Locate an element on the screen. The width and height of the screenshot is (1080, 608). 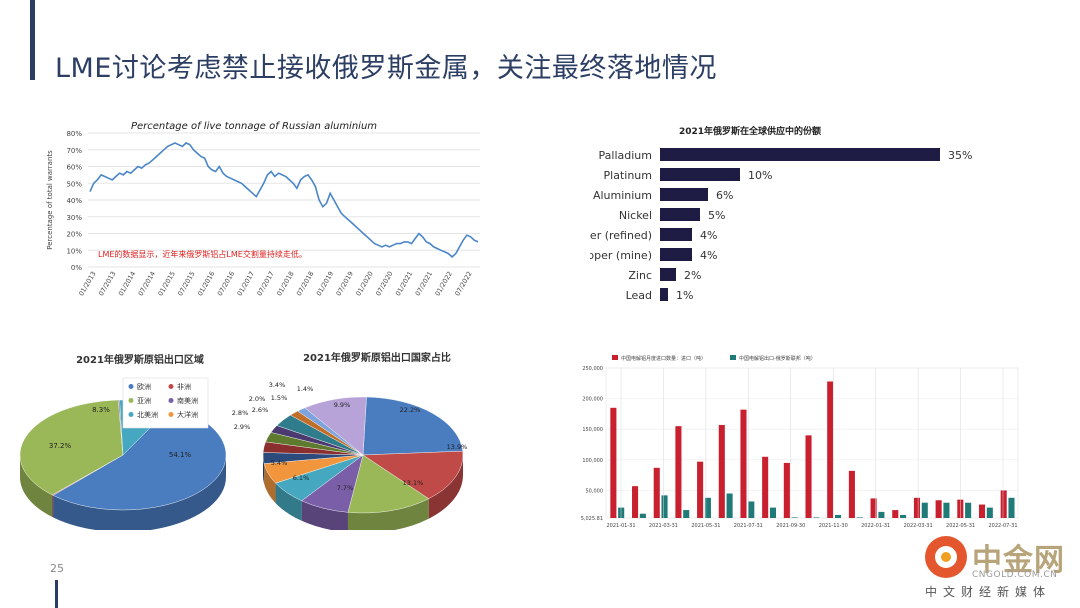
country-pie-label: 7.7% is located at coordinates (345, 488).